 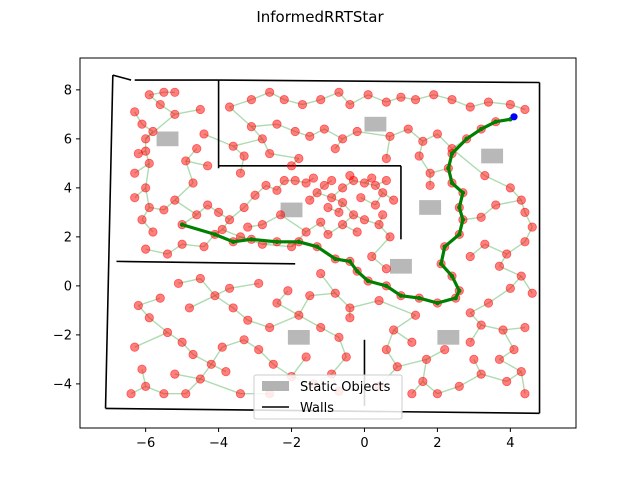 I want to click on x-axis-ticks: −6 −4 −2 0 2 4, so click(x=325, y=439).